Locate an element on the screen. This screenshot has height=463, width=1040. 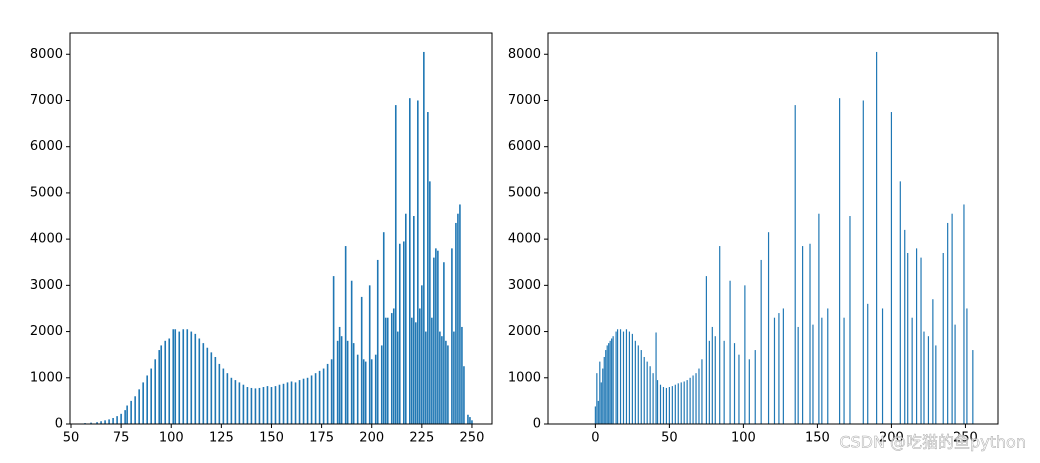
x-tick-label: 200 is located at coordinates (891, 438).